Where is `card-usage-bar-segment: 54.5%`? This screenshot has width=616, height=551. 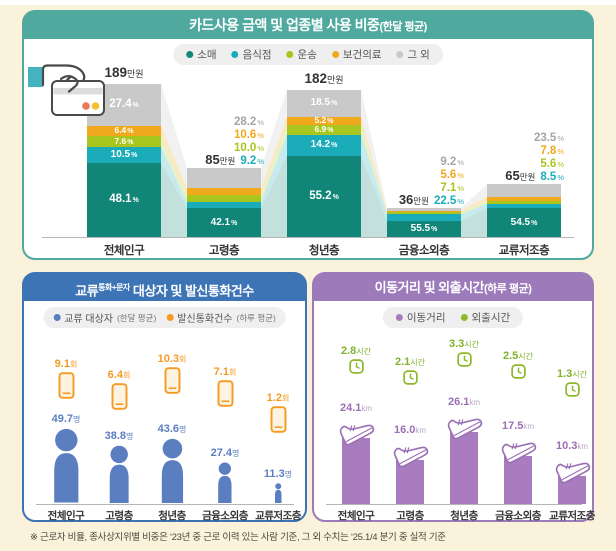
card-usage-bar-segment: 54.5% is located at coordinates (524, 222).